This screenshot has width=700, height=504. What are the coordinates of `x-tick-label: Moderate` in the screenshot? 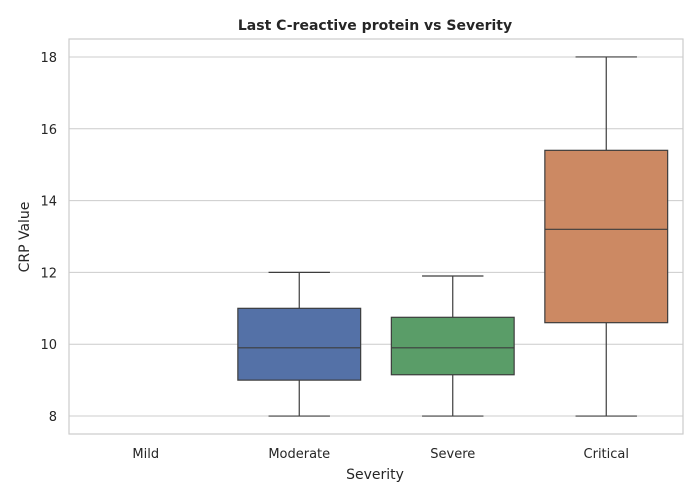 It's located at (299, 454).